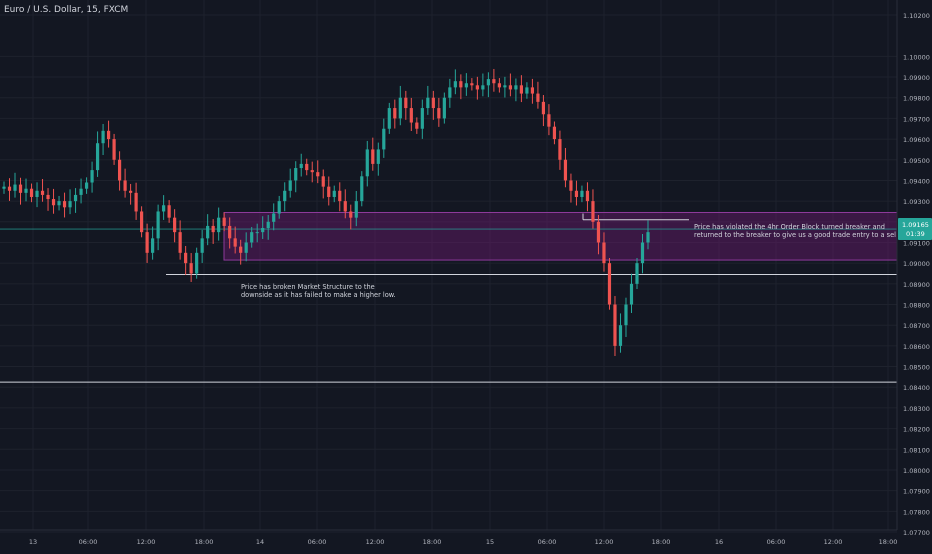 This screenshot has width=932, height=554. Describe the element at coordinates (914, 275) in the screenshot. I see `price-axis` at that location.